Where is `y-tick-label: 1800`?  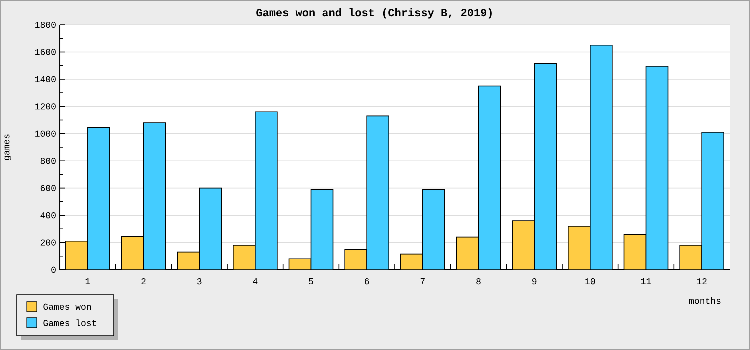
y-tick-label: 1800 is located at coordinates (46, 25).